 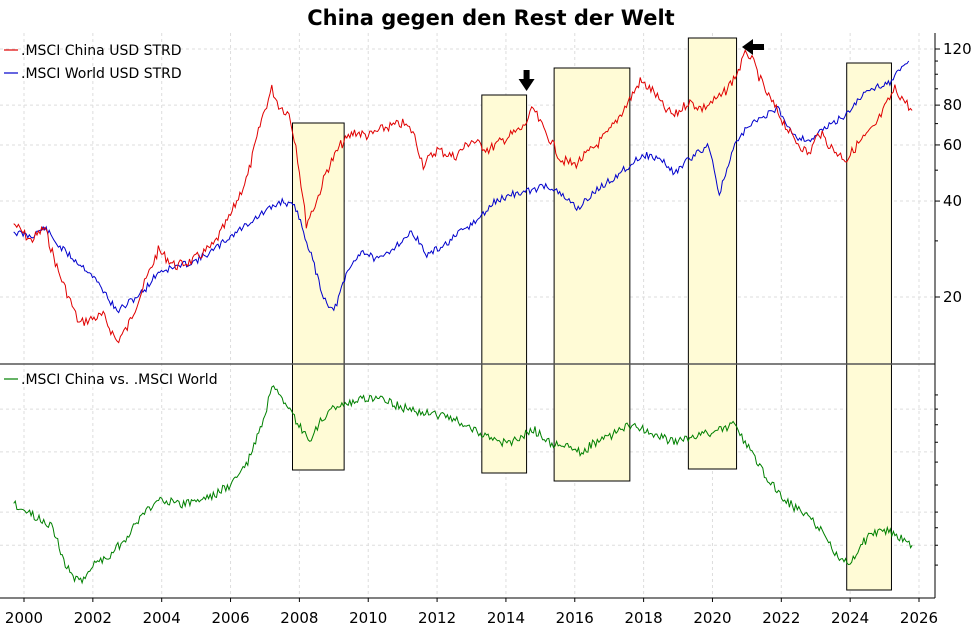 I want to click on legend-china-label: .MSCI China USD STRD, so click(x=101, y=51).